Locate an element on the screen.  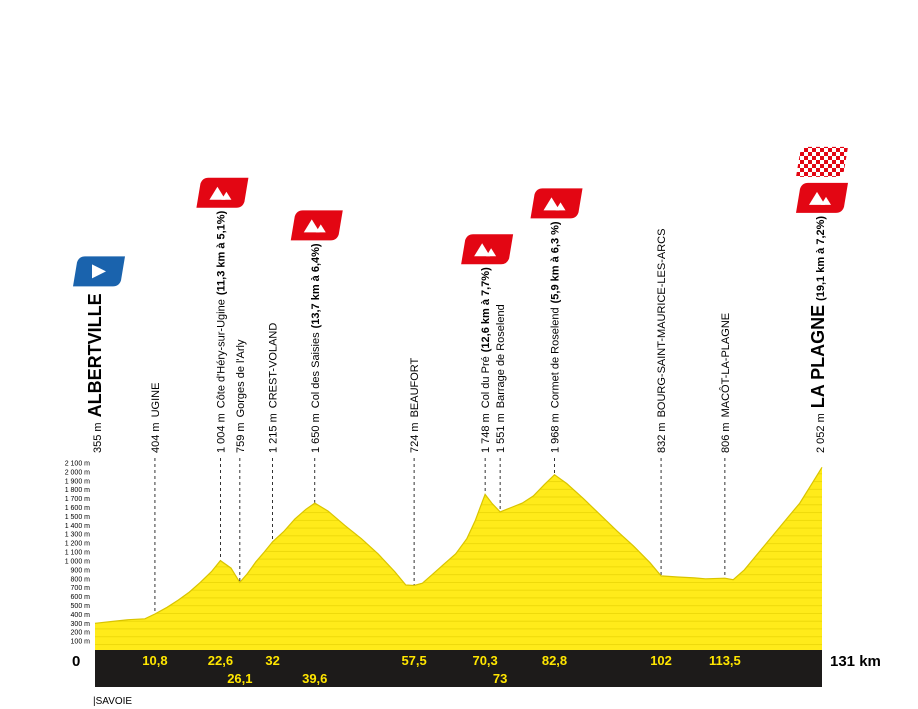
y-tick-label: 1 800 m is located at coordinates (77, 490).